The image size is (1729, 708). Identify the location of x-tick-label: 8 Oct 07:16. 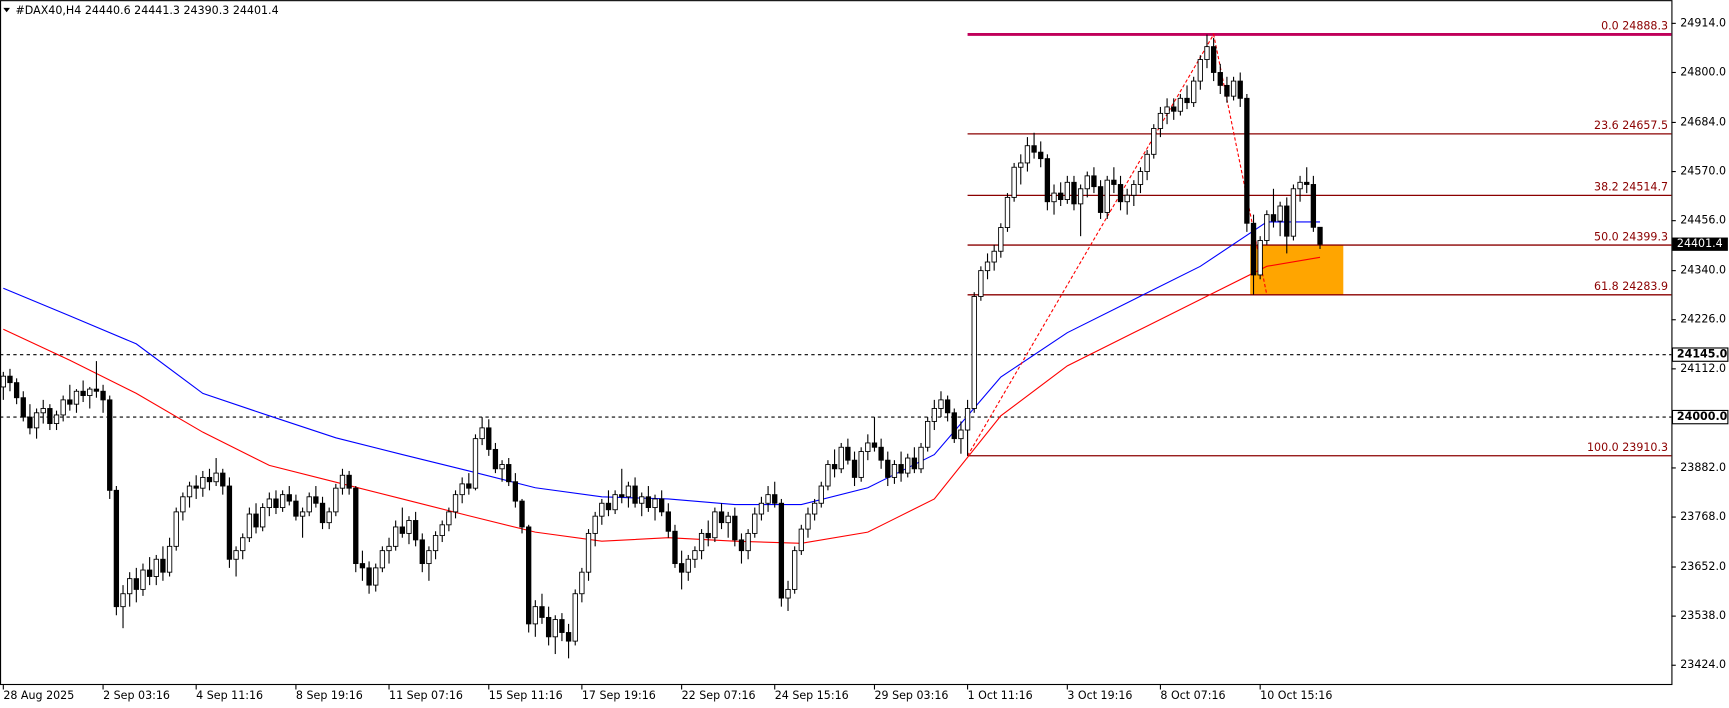
(1192, 695).